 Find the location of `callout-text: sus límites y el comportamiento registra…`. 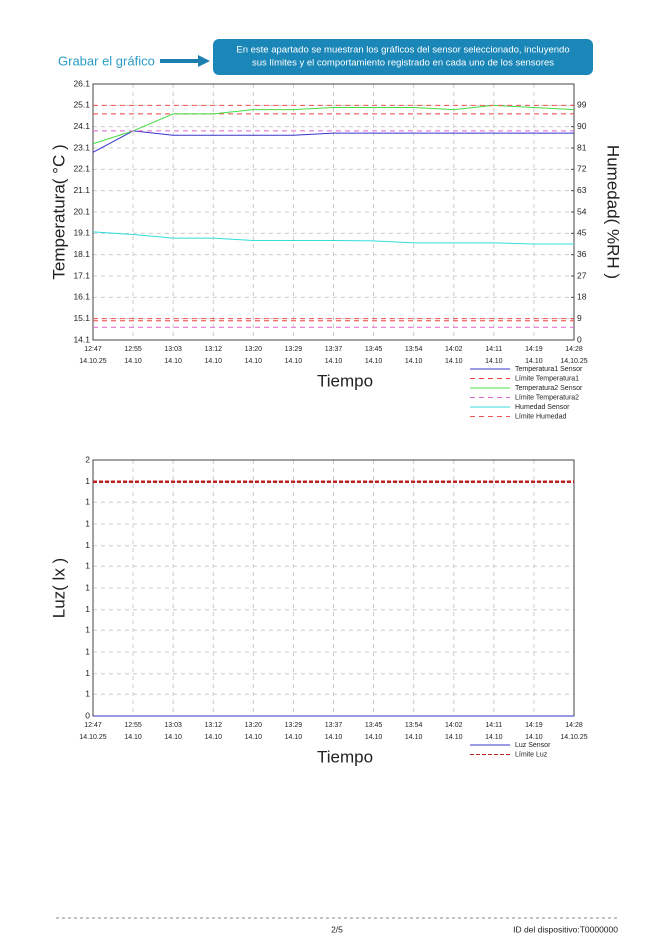

callout-text: sus límites y el comportamiento registra… is located at coordinates (403, 63).